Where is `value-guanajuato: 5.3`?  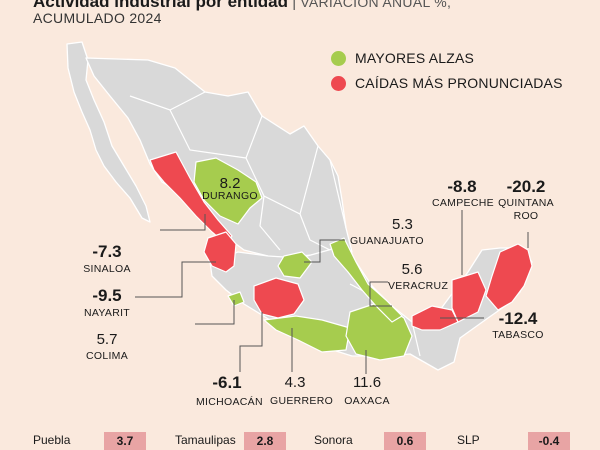
value-guanajuato: 5.3 is located at coordinates (402, 224).